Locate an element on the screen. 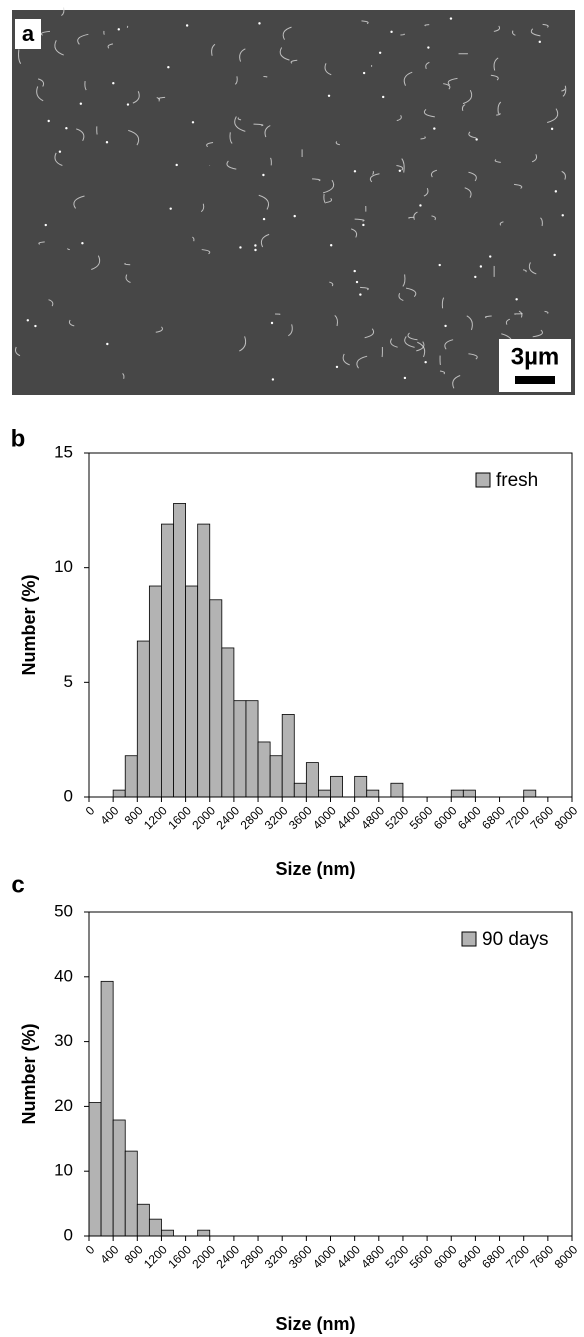 The image size is (584, 1337). y-axis-title: Number (%) is located at coordinates (29, 624).